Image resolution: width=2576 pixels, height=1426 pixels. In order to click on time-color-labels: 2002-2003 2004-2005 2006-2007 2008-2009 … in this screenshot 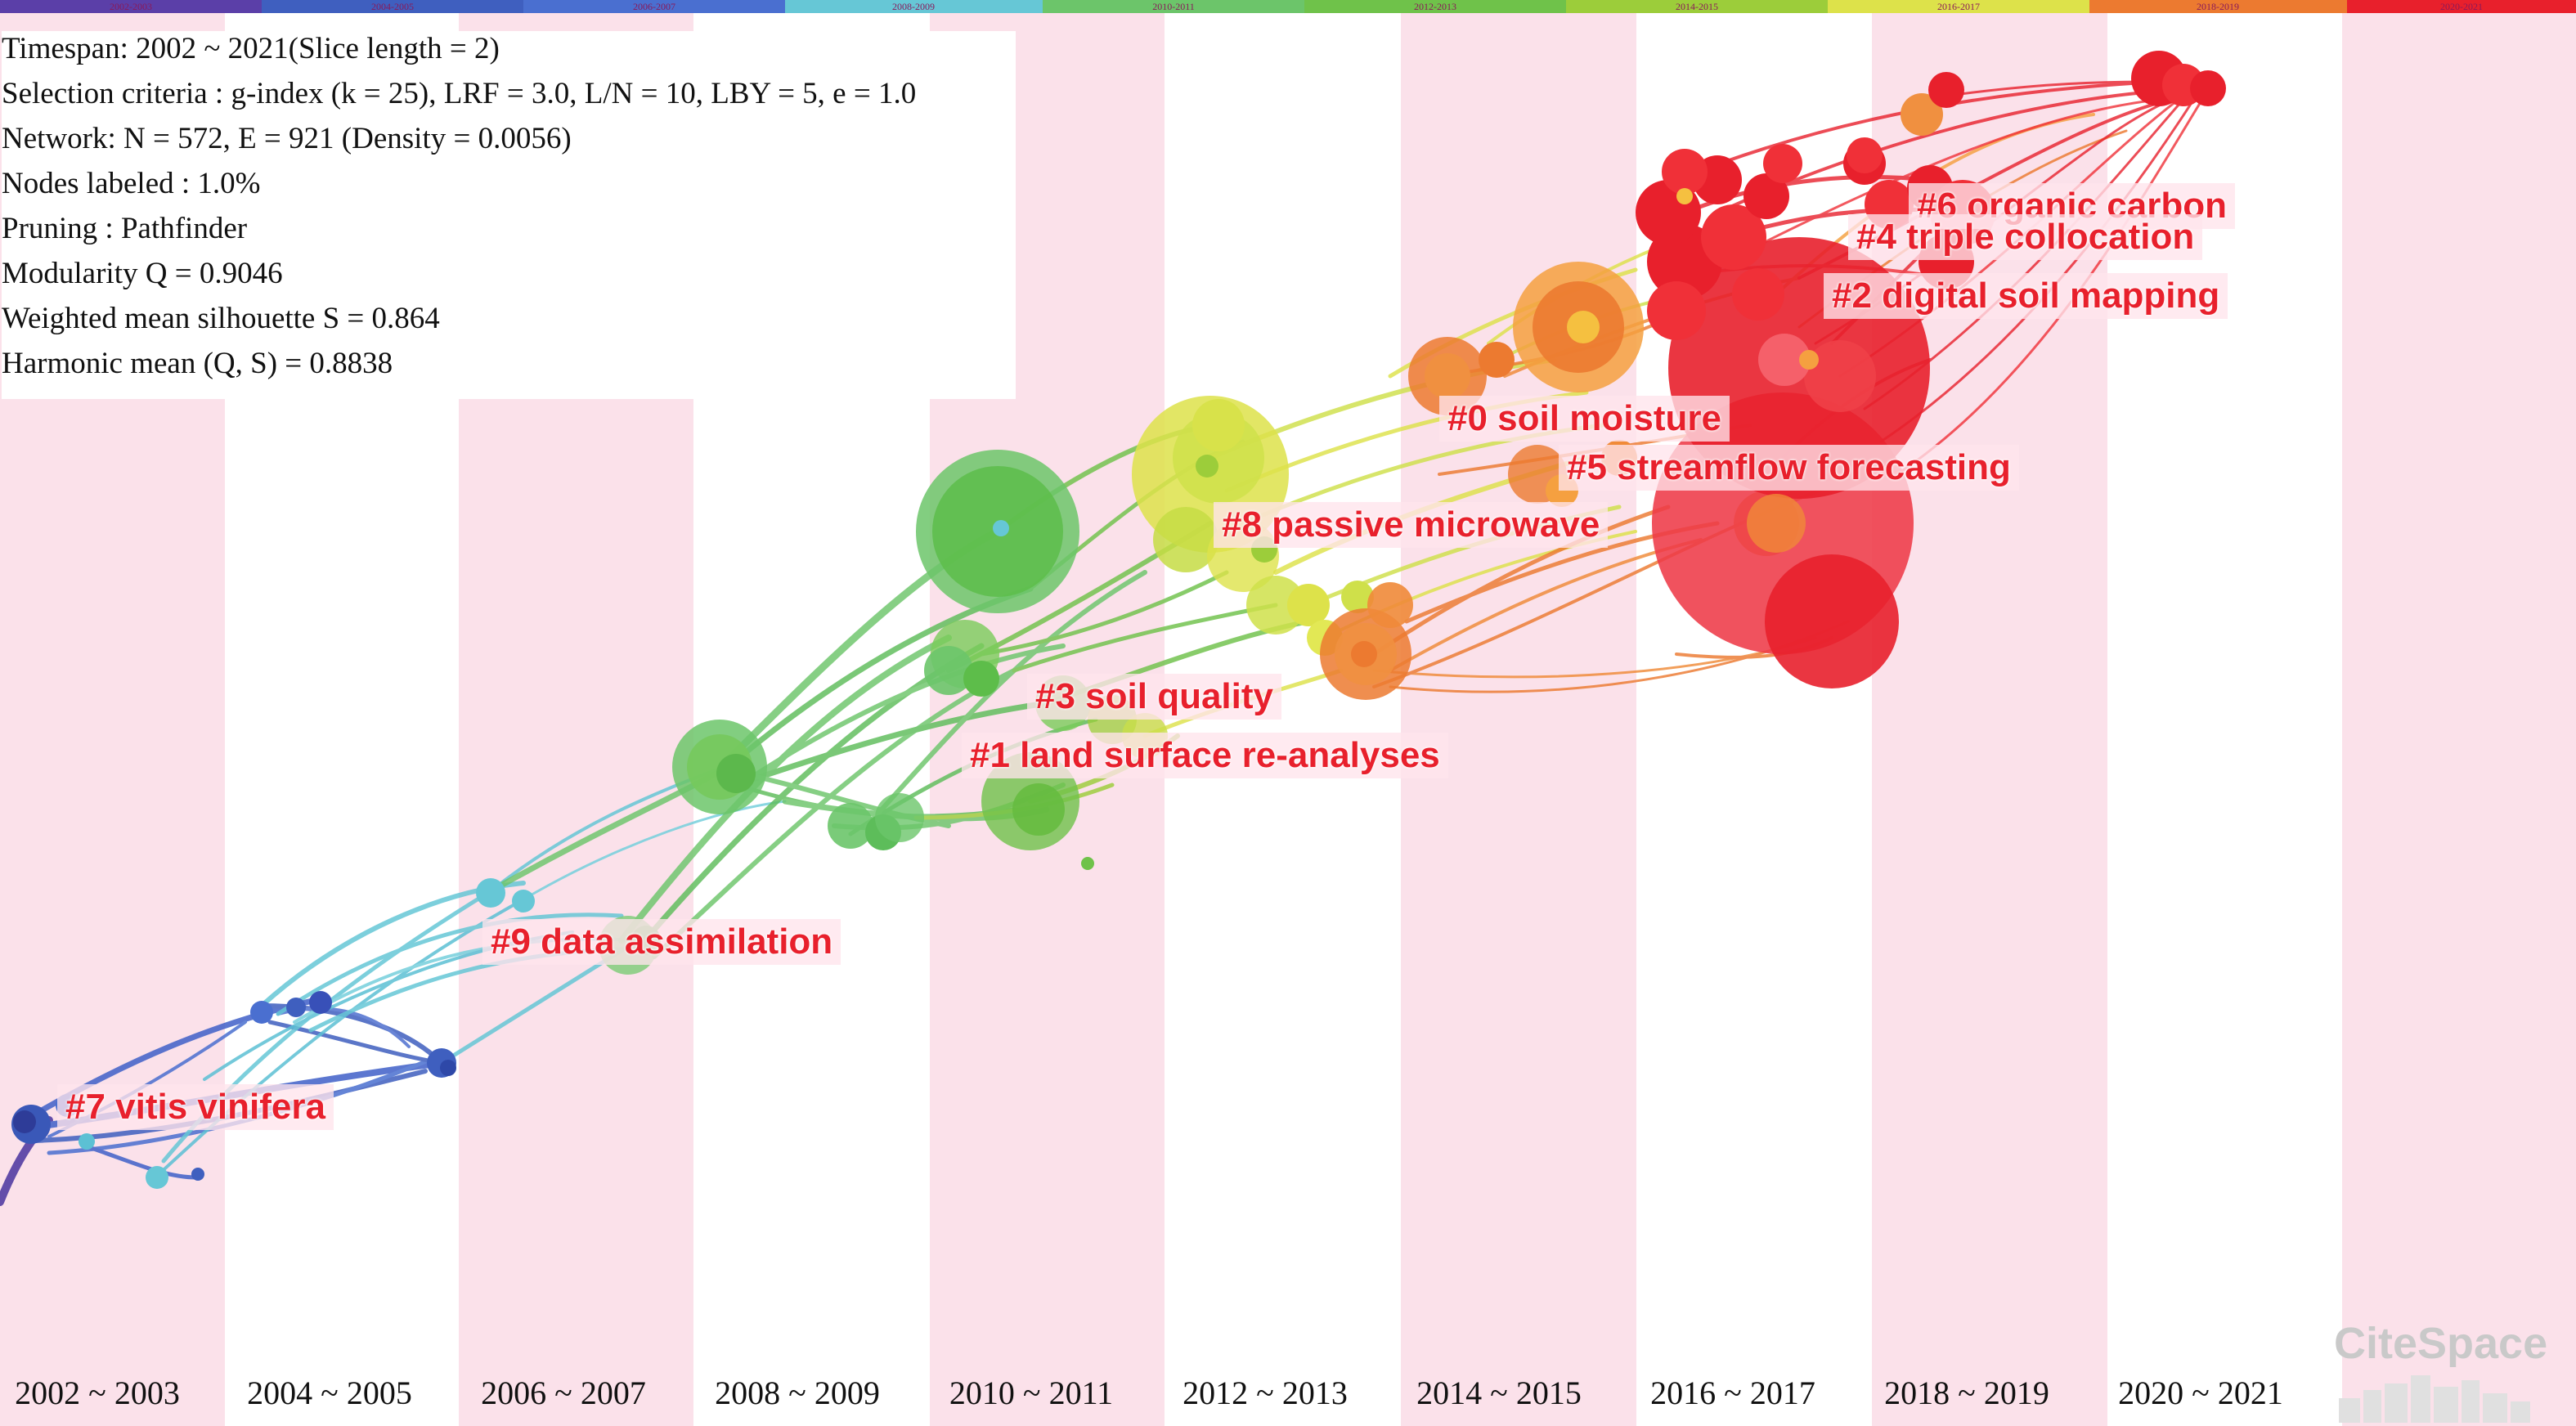, I will do `click(1297, 6)`.